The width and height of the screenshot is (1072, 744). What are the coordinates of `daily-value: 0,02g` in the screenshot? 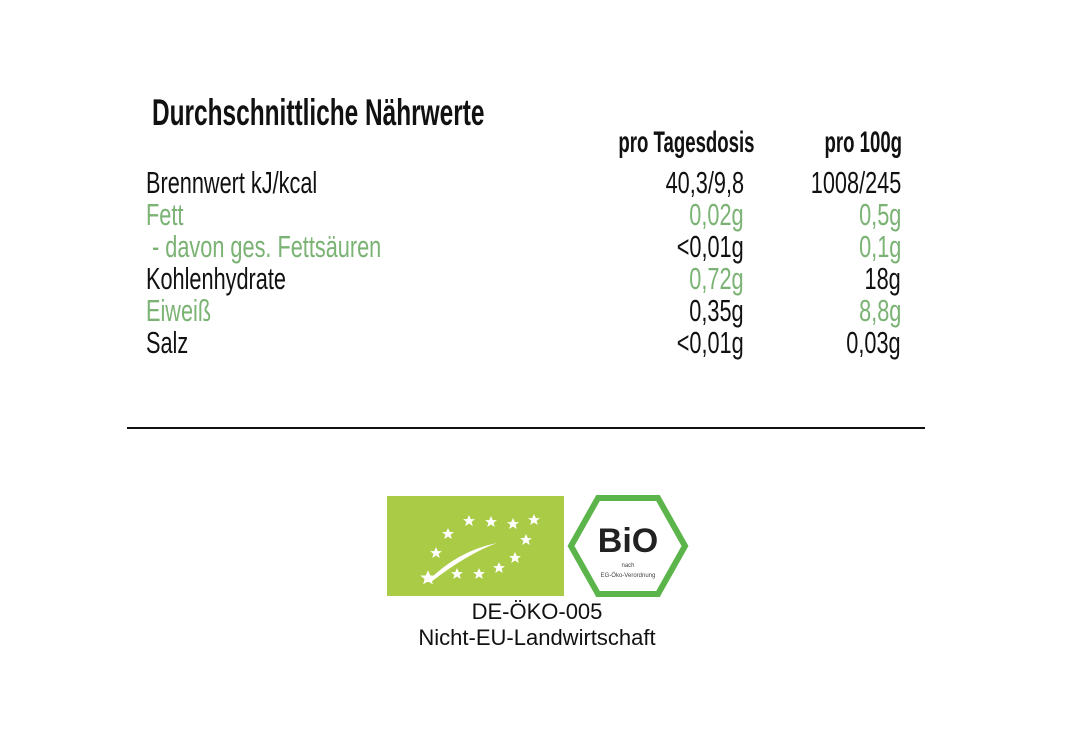 It's located at (716, 214).